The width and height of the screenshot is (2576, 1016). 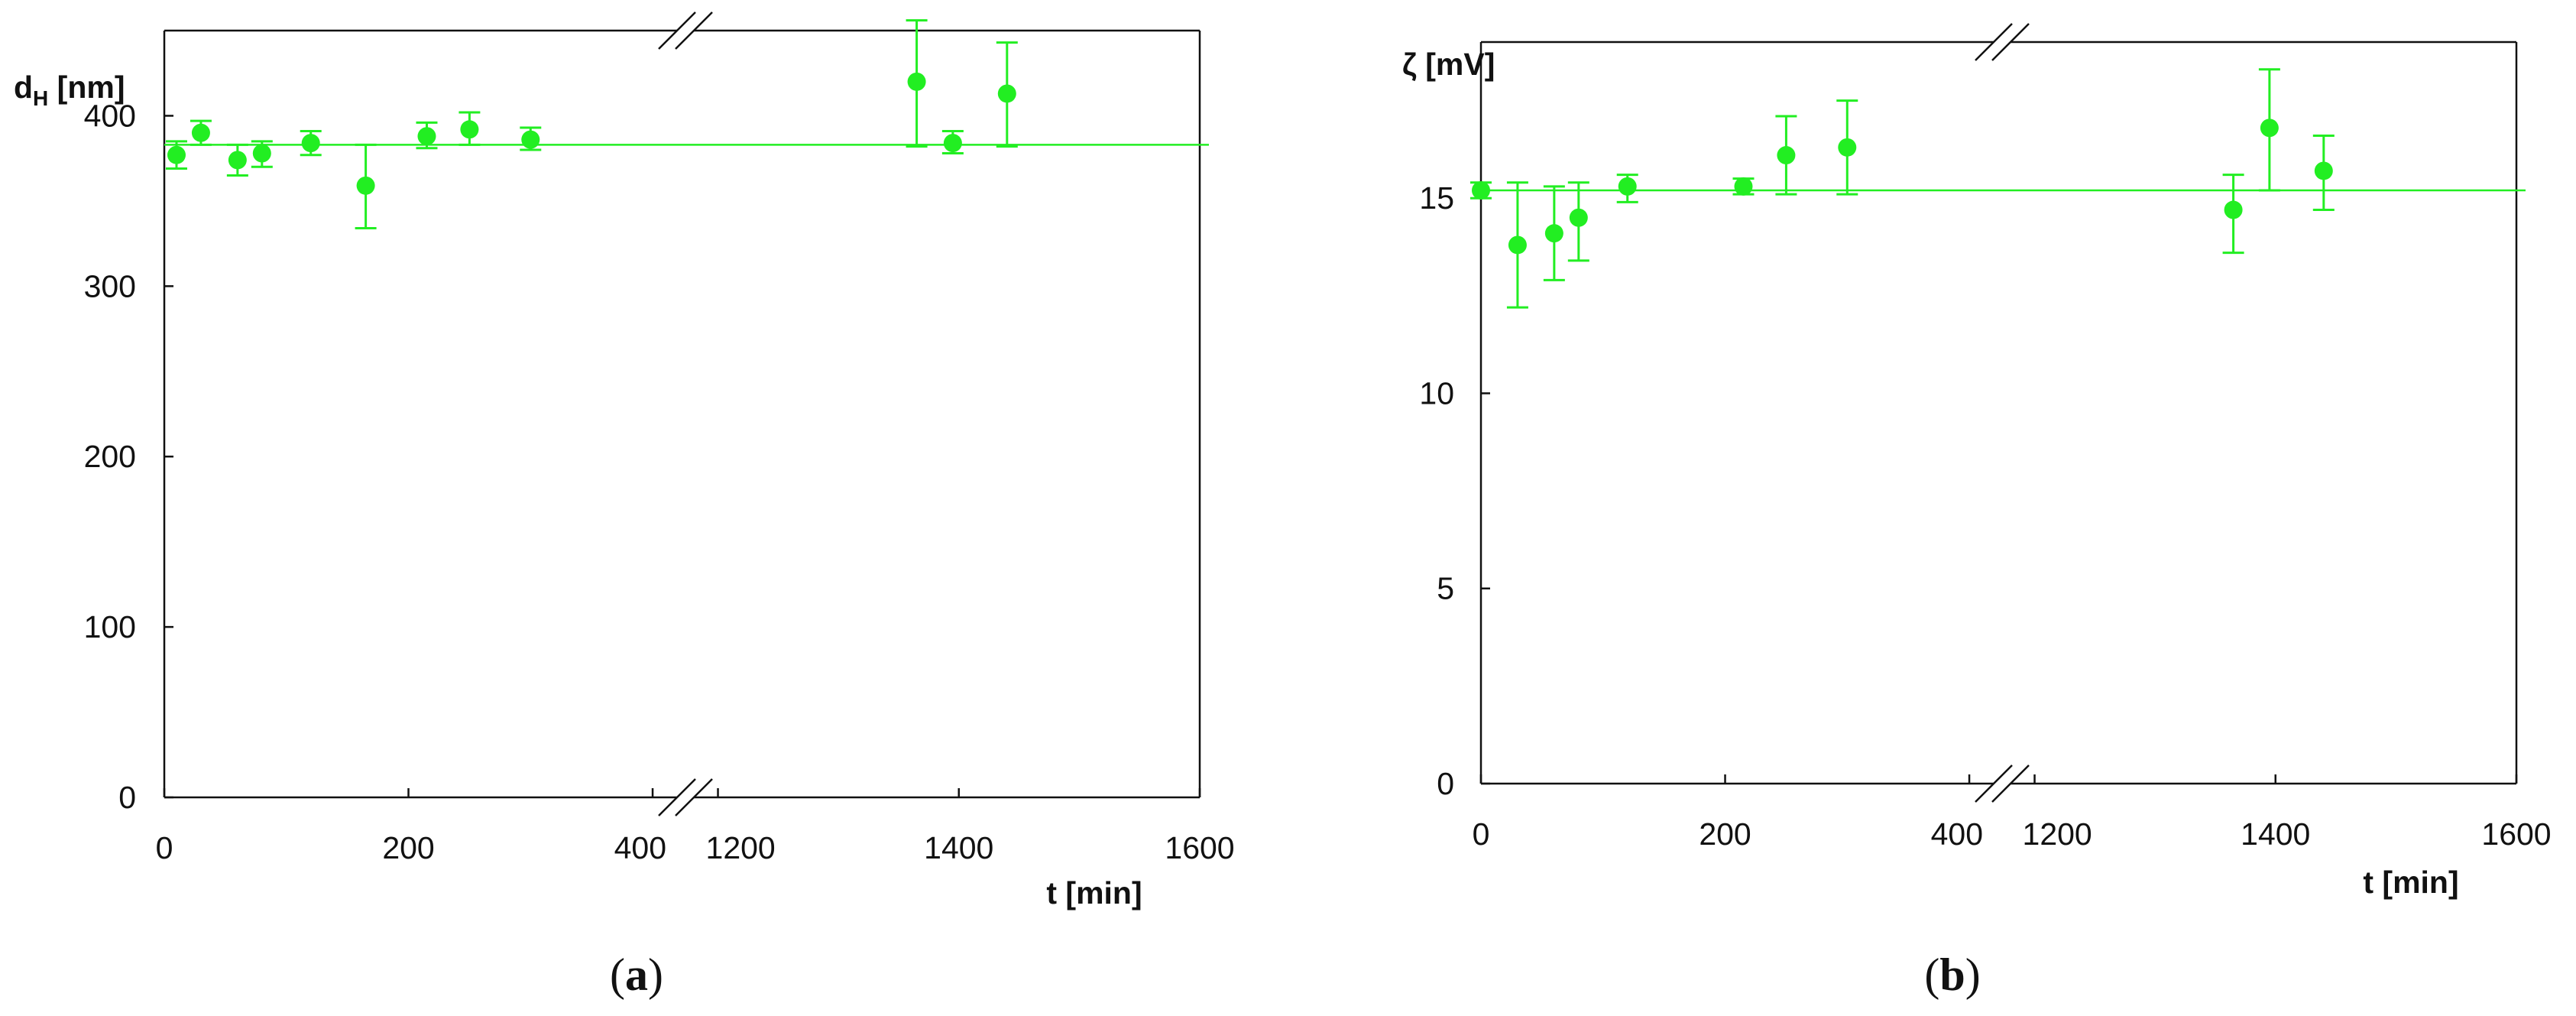 What do you see at coordinates (1436, 393) in the screenshot?
I see `y-tick-label: 10` at bounding box center [1436, 393].